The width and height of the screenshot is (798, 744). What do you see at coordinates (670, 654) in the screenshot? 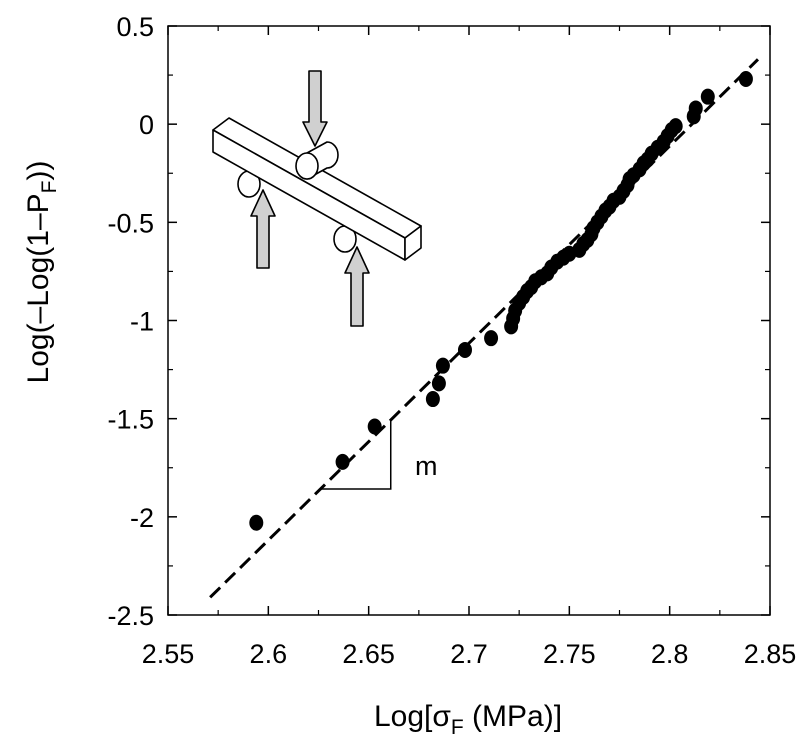
I see `x-tick-label: 2.8` at bounding box center [670, 654].